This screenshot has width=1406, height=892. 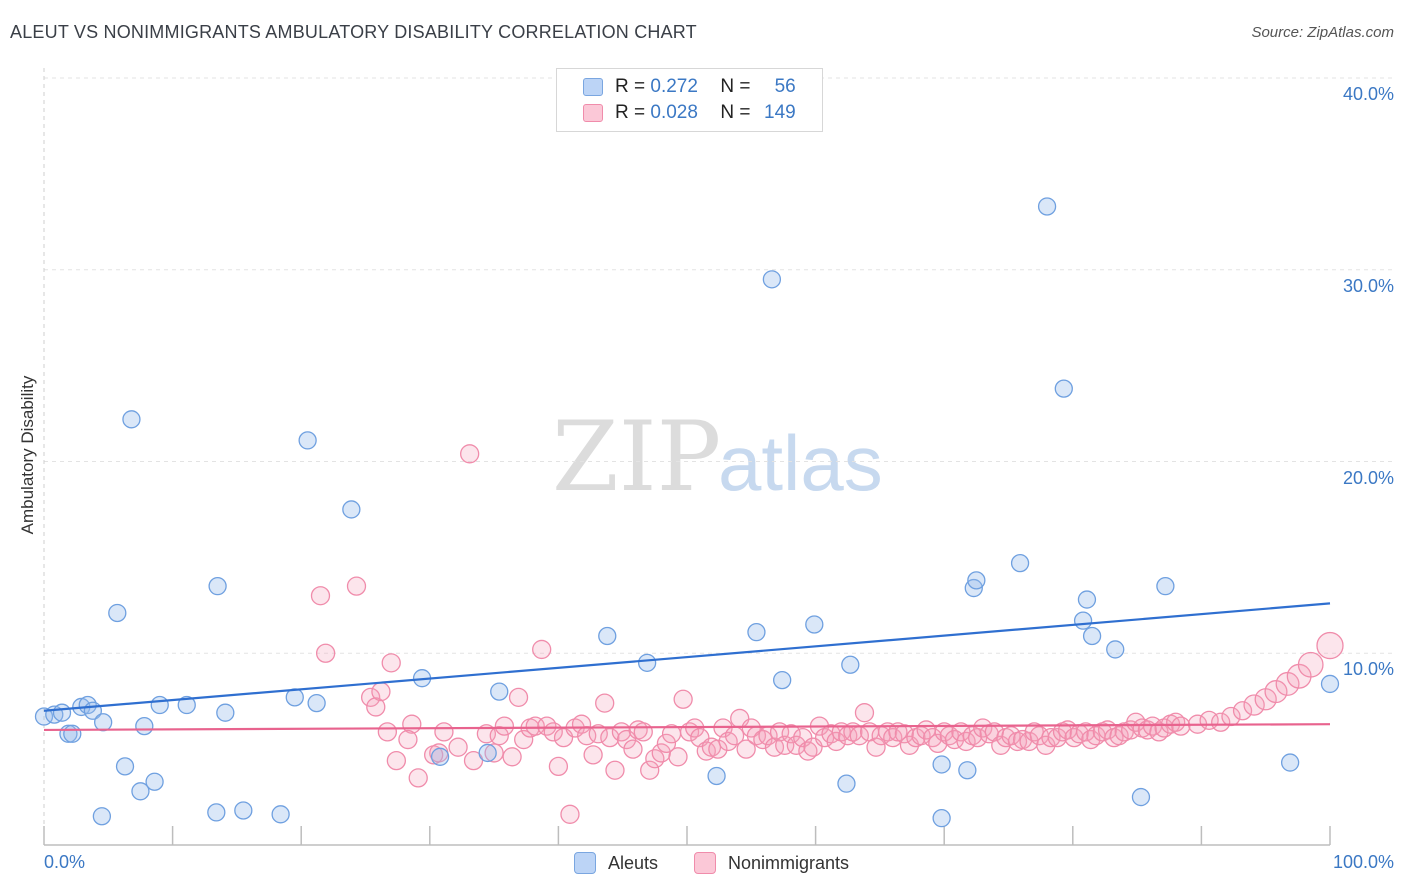 I want to click on legend-row-nonimmigrants: R = 0.028 N = 149, so click(x=689, y=113).